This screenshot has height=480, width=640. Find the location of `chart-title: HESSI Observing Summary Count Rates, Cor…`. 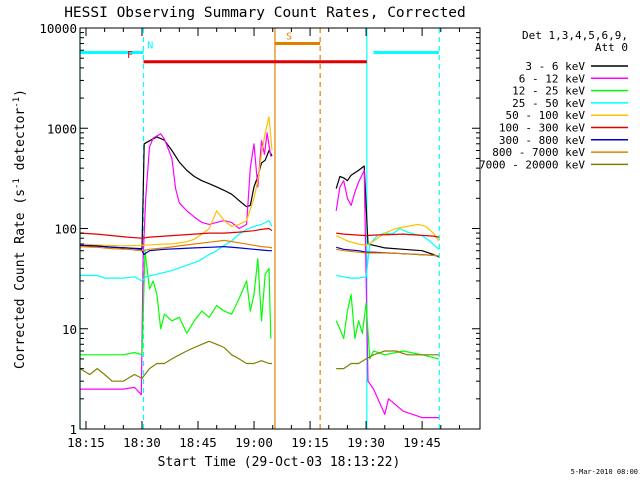

chart-title: HESSI Observing Summary Count Rates, Cor… is located at coordinates (265, 13).